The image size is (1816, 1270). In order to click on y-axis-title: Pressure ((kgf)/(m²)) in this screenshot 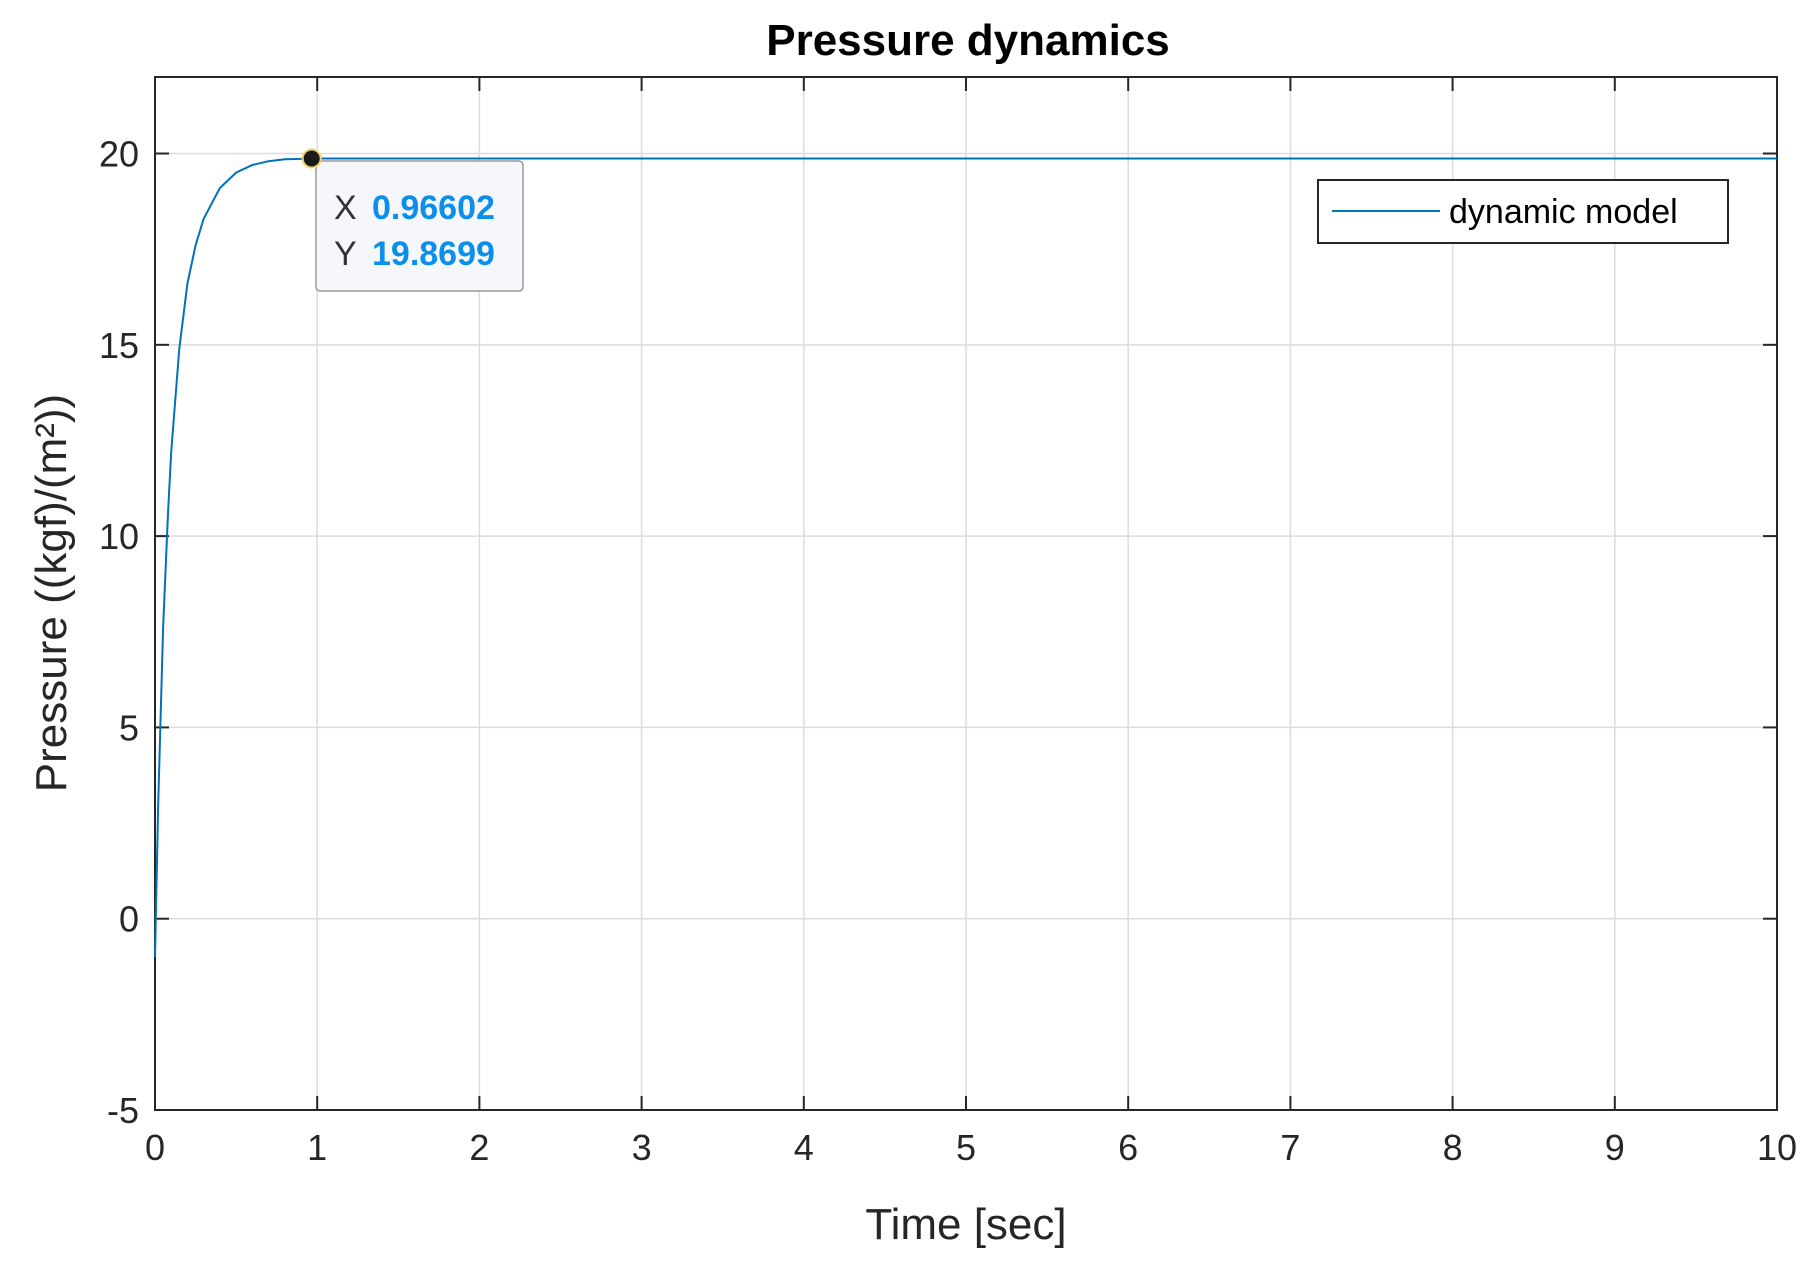, I will do `click(51, 593)`.